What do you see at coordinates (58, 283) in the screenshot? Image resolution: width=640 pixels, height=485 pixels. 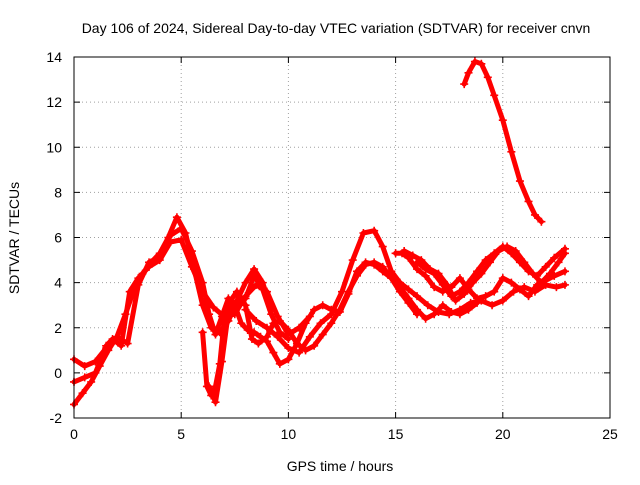 I see `y-tick-label: 4` at bounding box center [58, 283].